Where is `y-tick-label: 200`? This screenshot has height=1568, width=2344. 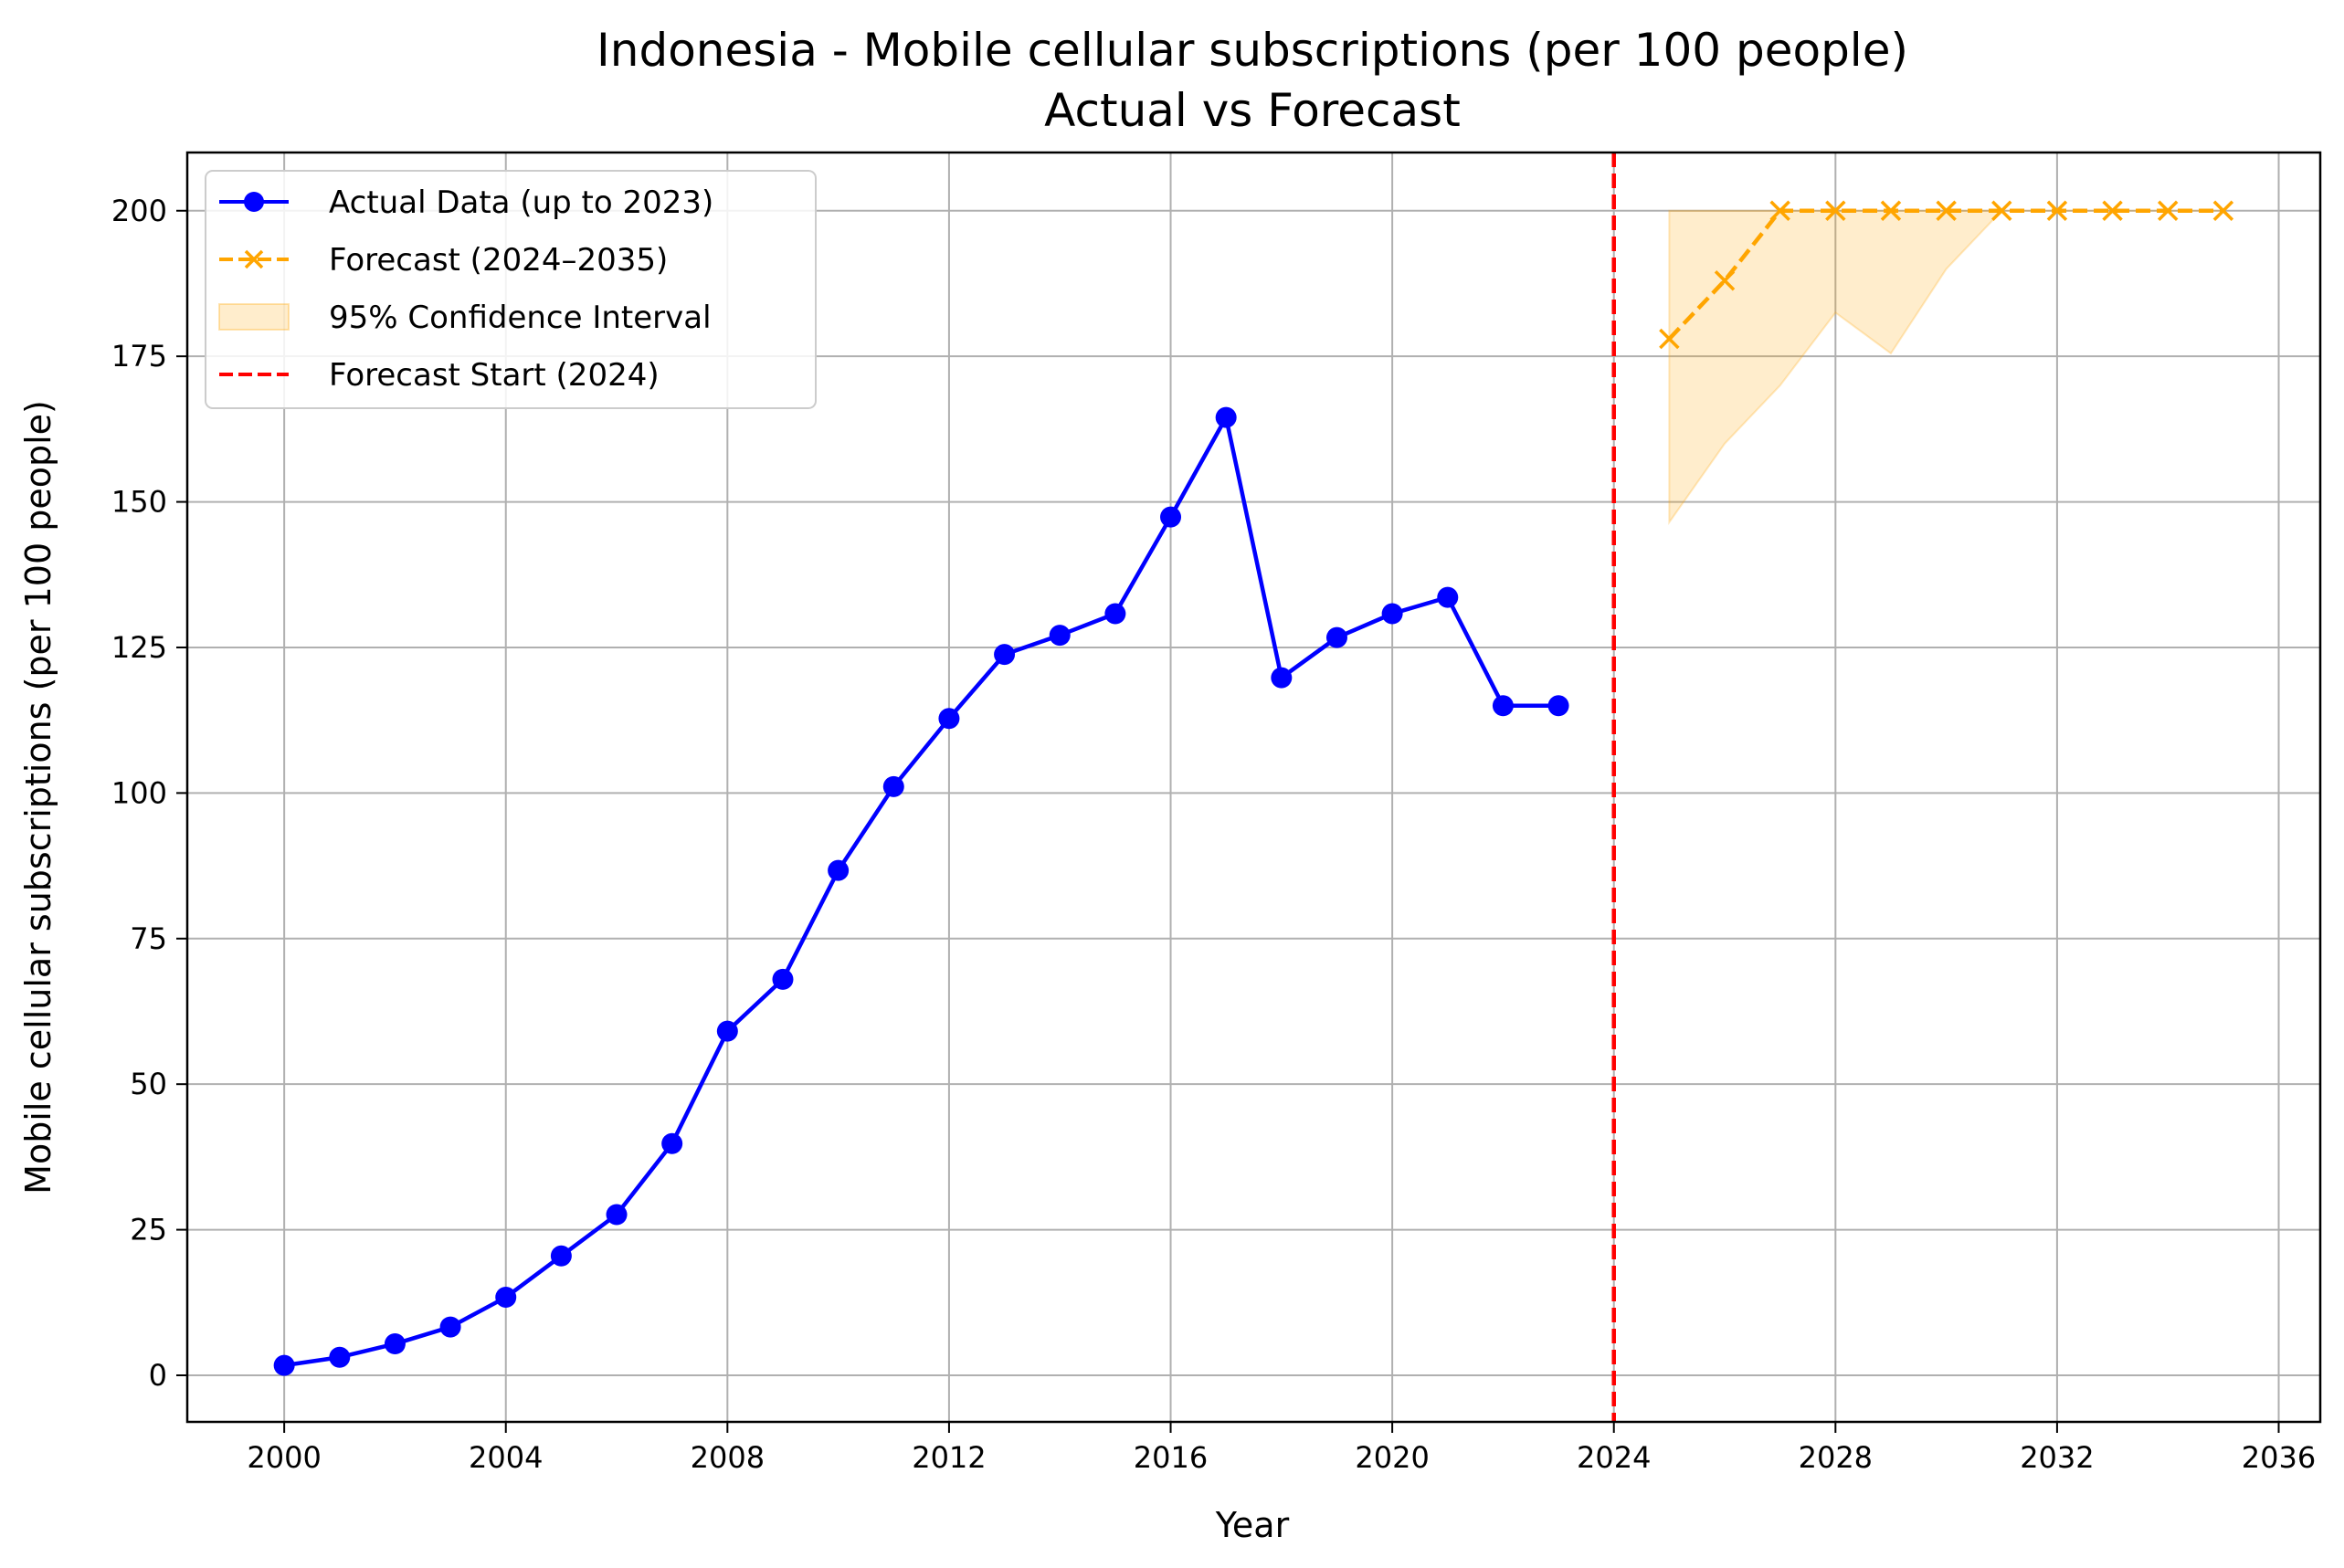
y-tick-label: 200 is located at coordinates (139, 211).